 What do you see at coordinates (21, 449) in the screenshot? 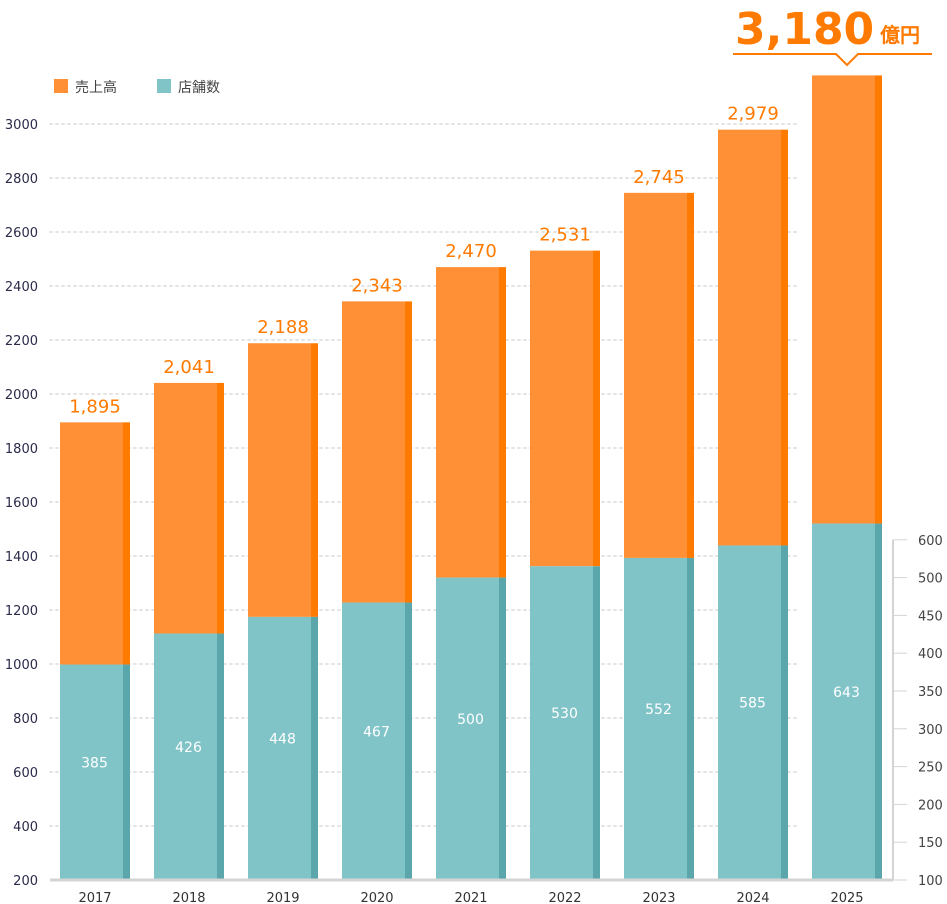
I see `left-tick-label: 1800` at bounding box center [21, 449].